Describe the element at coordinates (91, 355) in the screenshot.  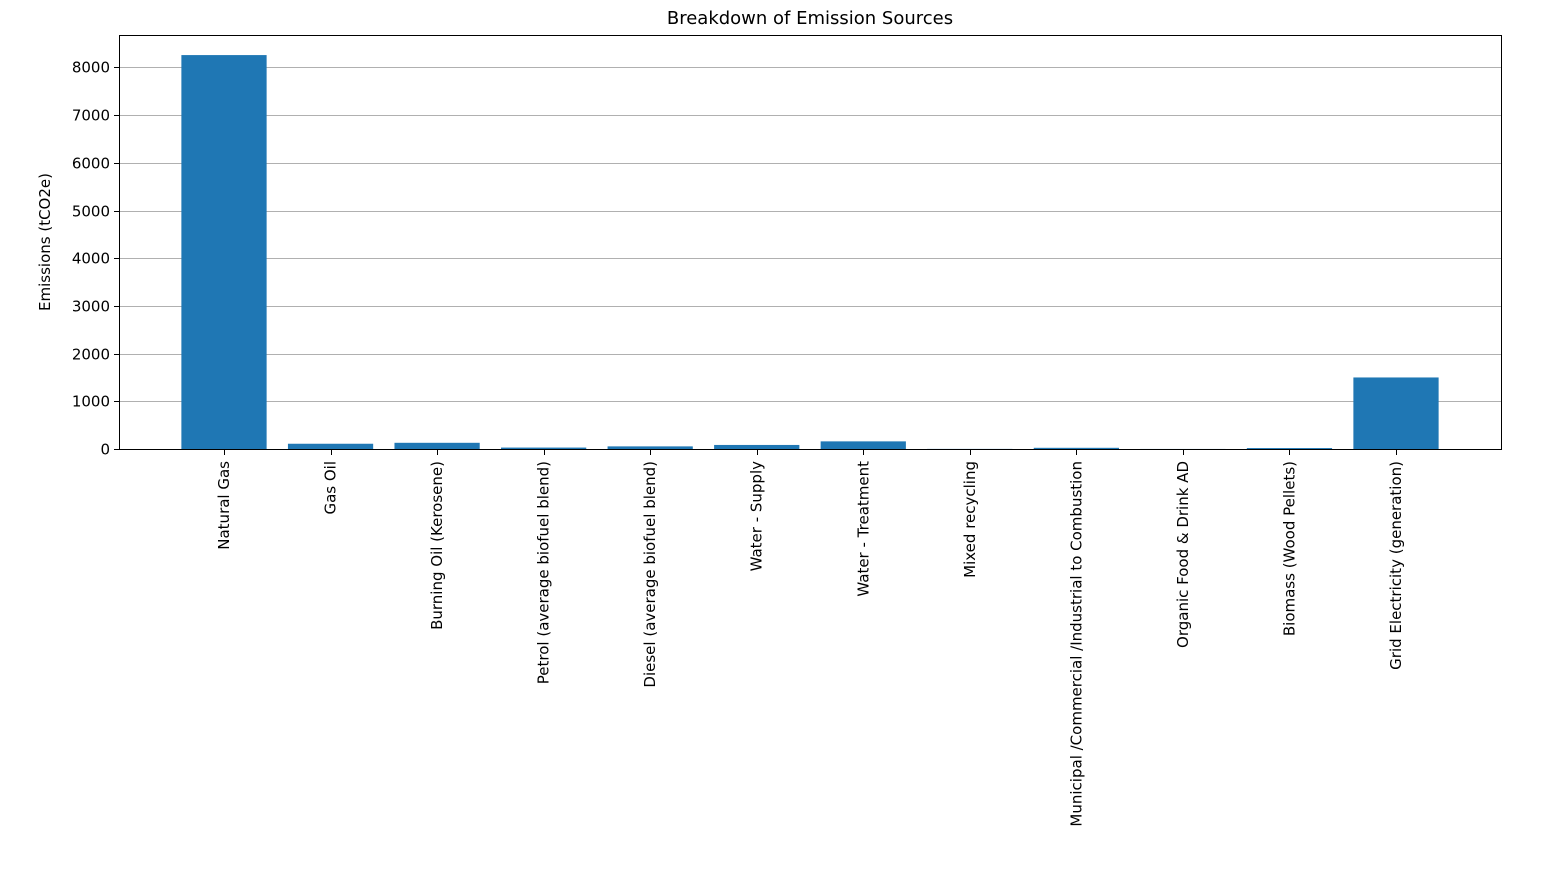
I see `y-tick-label: 2000` at that location.